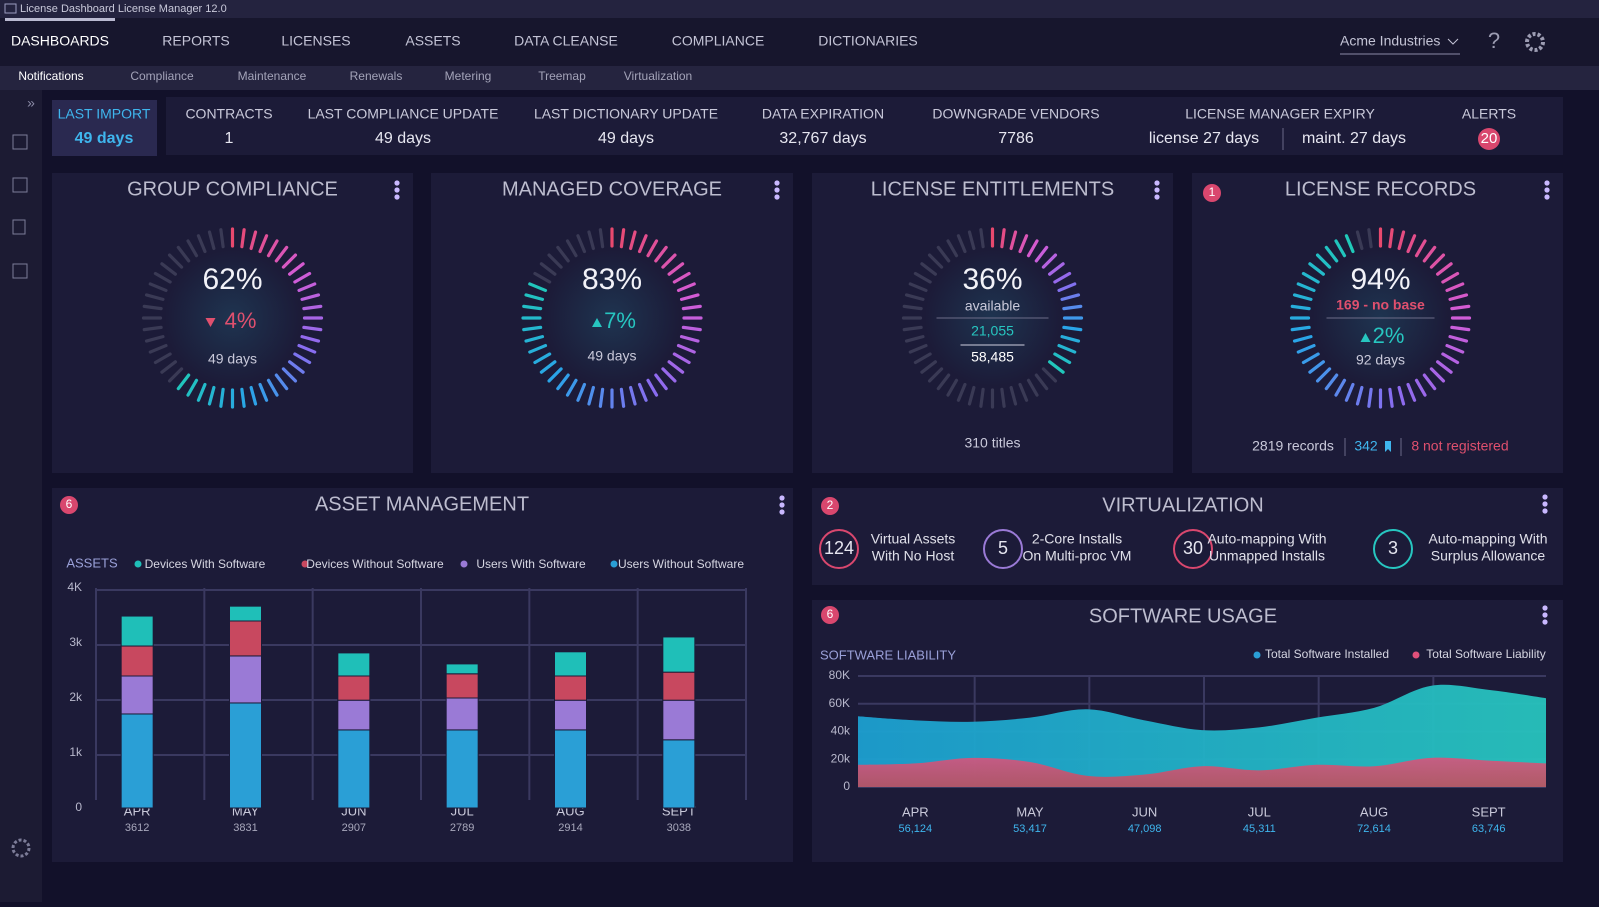 The image size is (1599, 907). What do you see at coordinates (76, 697) in the screenshot?
I see `y-tick-label: 2k` at bounding box center [76, 697].